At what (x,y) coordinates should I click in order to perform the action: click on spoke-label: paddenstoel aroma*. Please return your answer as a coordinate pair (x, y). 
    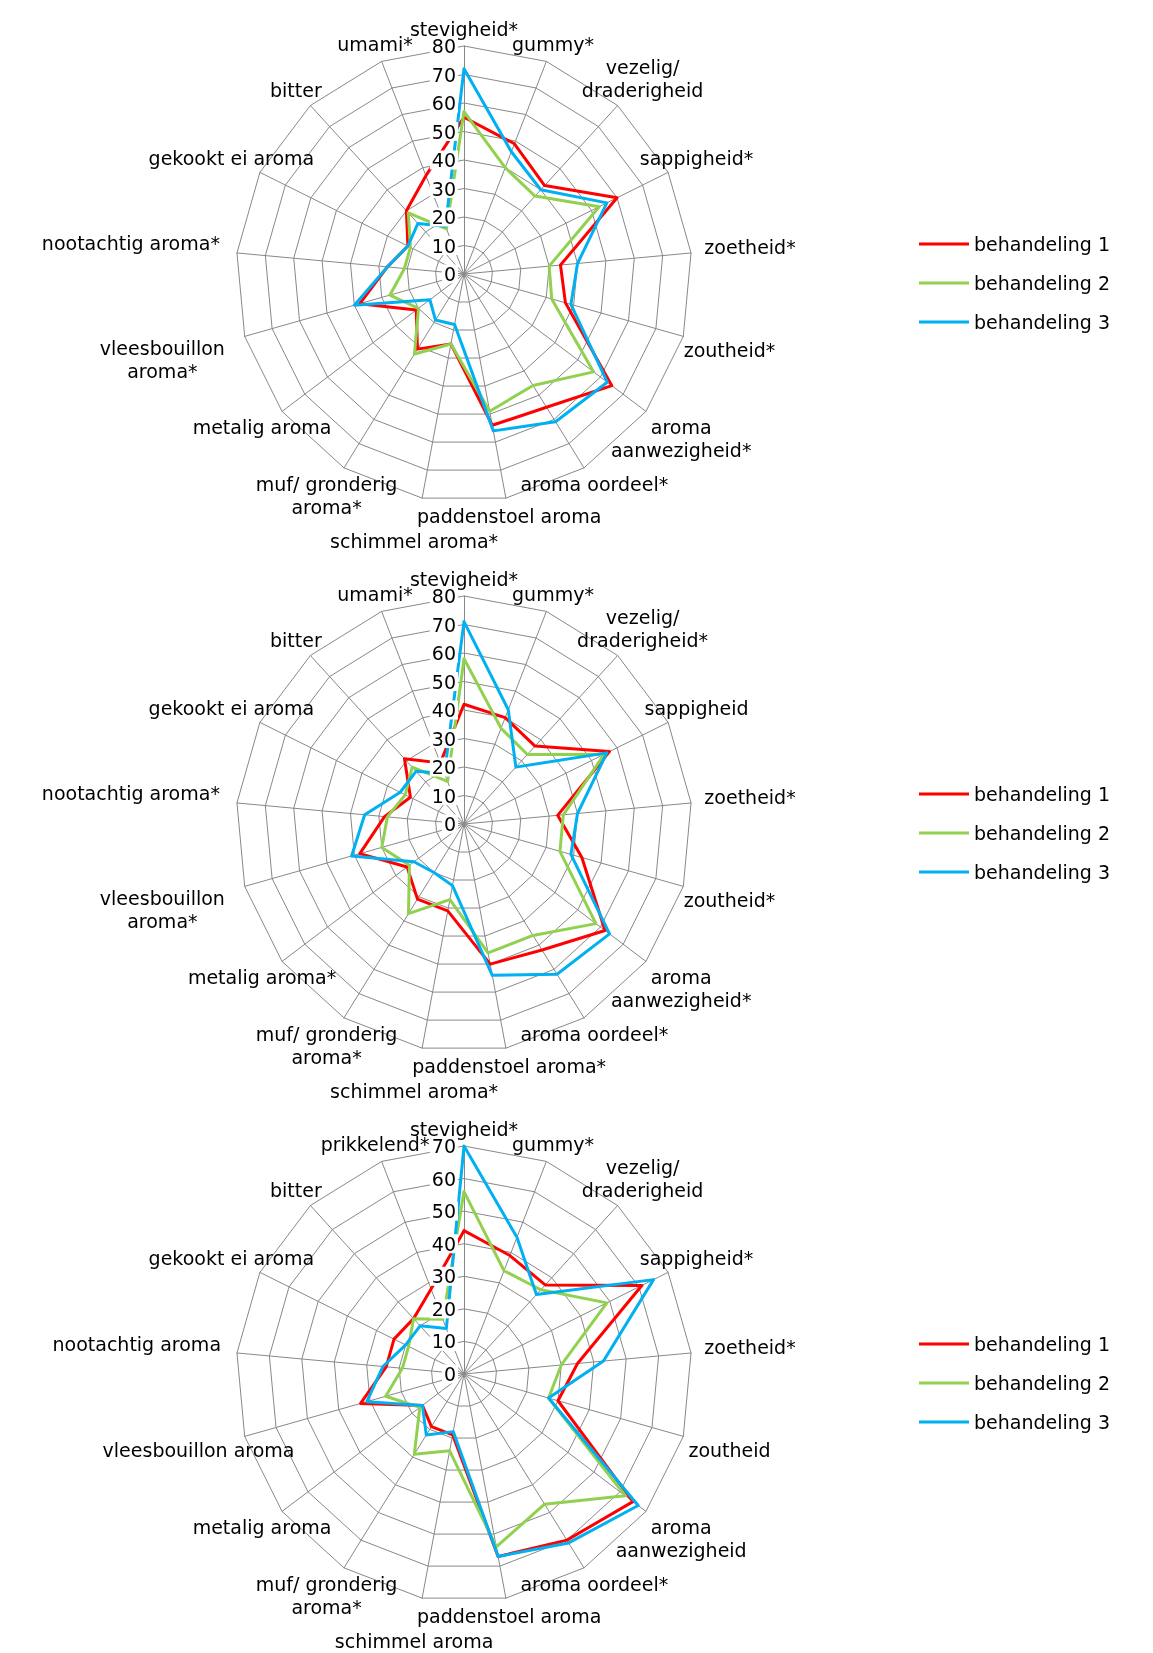
    Looking at the image, I should click on (509, 1065).